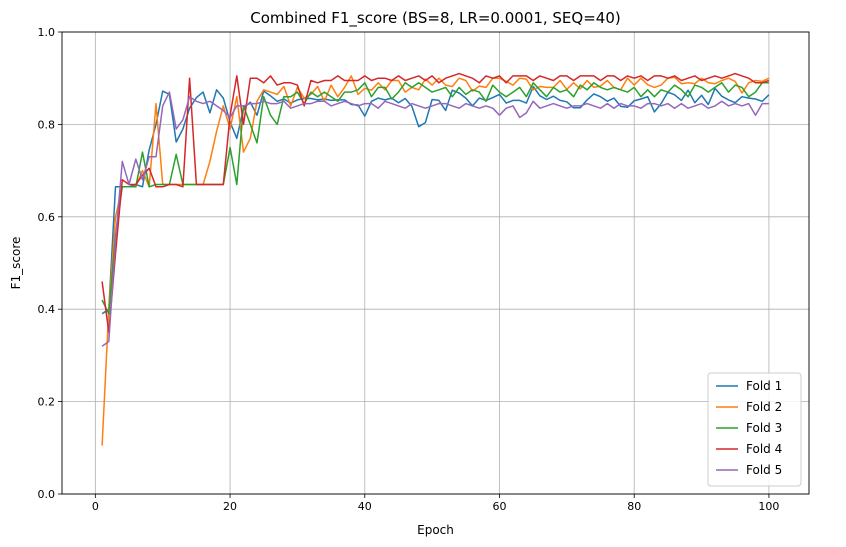  I want to click on legend-label: Fold 5, so click(764, 470).